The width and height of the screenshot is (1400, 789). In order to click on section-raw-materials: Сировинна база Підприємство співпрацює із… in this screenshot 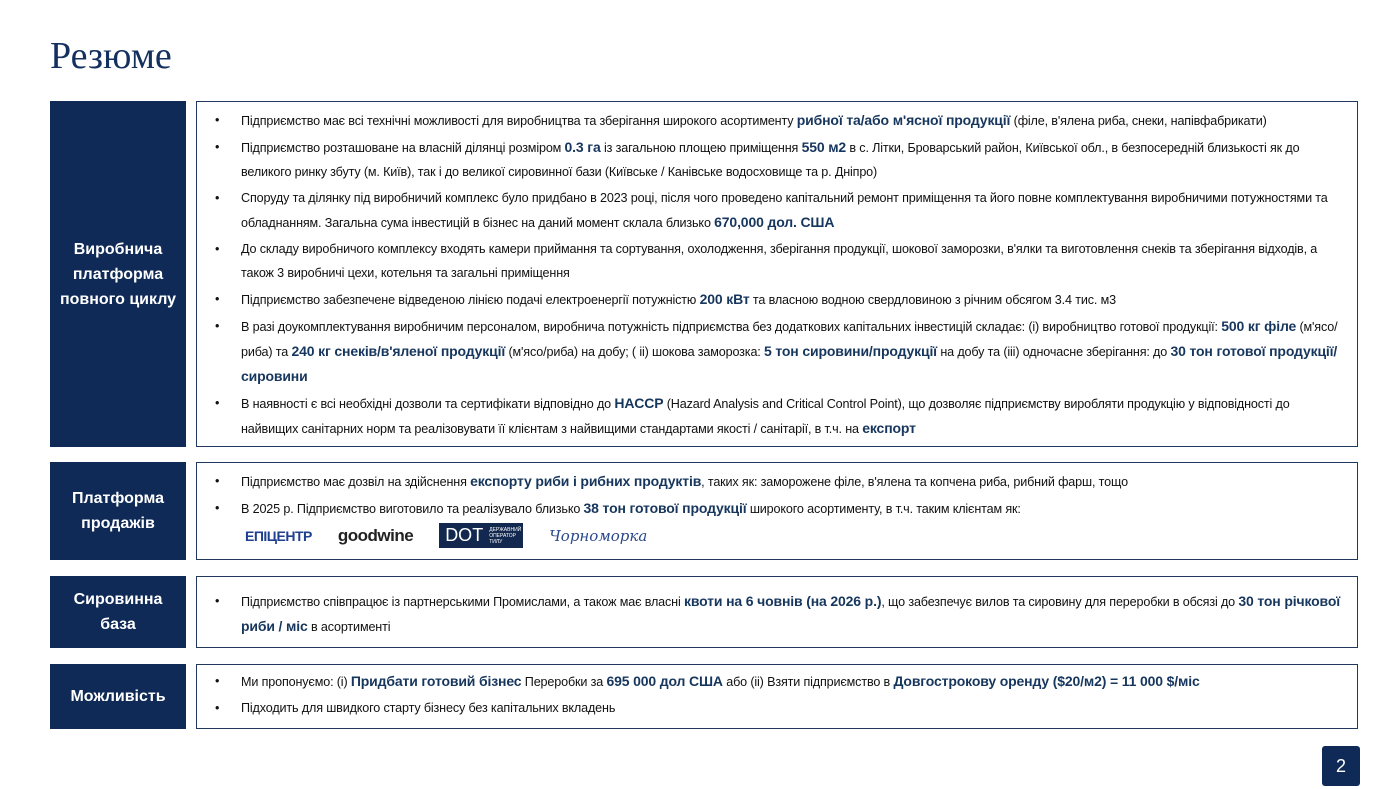, I will do `click(704, 612)`.